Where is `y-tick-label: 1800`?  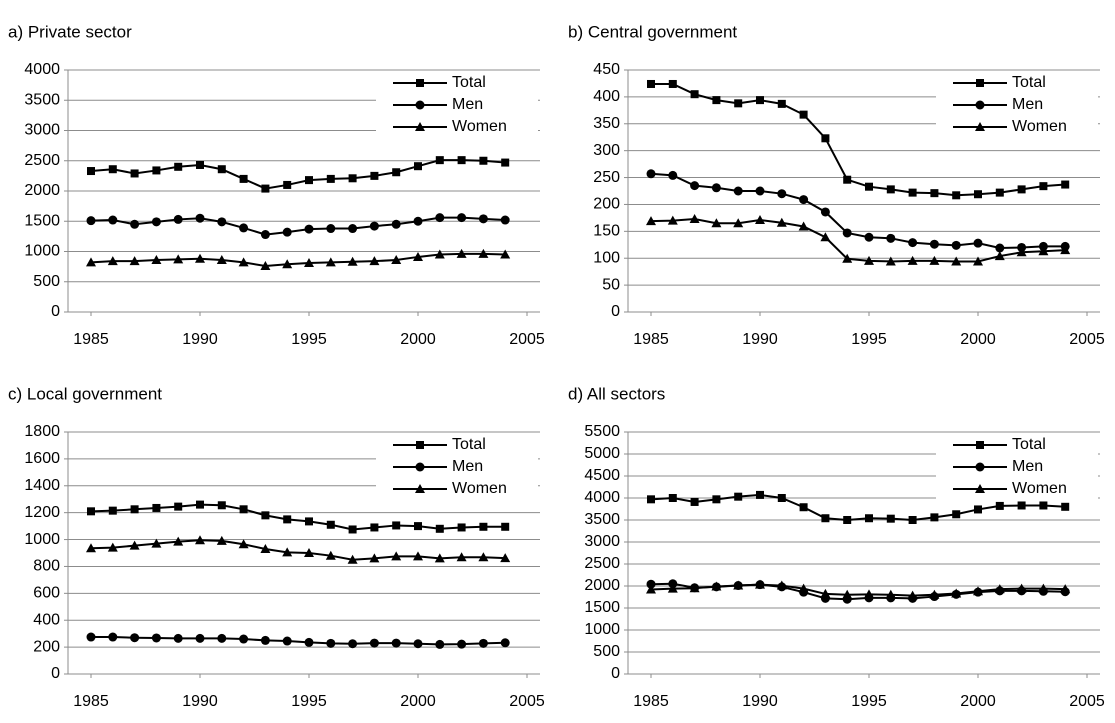 y-tick-label: 1800 is located at coordinates (42, 431).